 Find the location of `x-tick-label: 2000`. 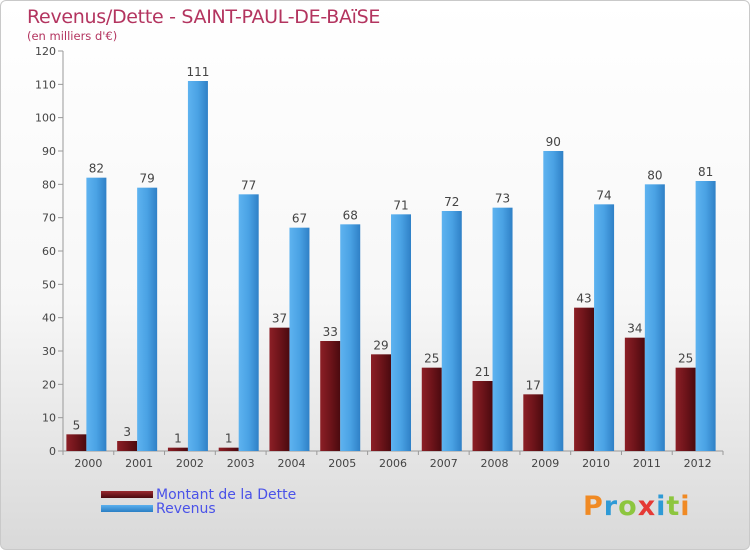

x-tick-label: 2000 is located at coordinates (88, 463).